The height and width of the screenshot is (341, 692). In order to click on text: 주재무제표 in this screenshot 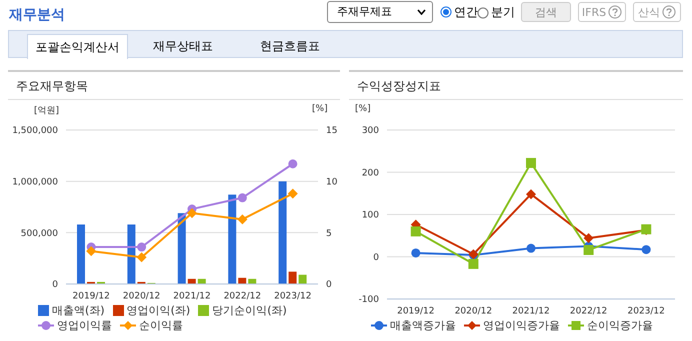, I will do `click(380, 12)`.